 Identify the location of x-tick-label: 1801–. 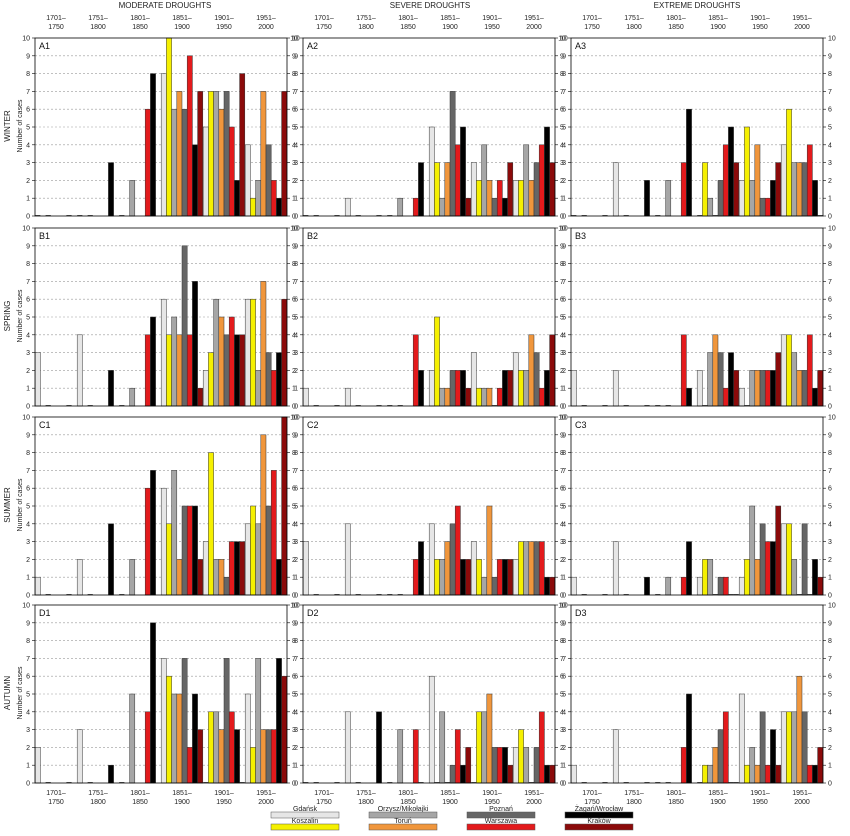
(408, 793).